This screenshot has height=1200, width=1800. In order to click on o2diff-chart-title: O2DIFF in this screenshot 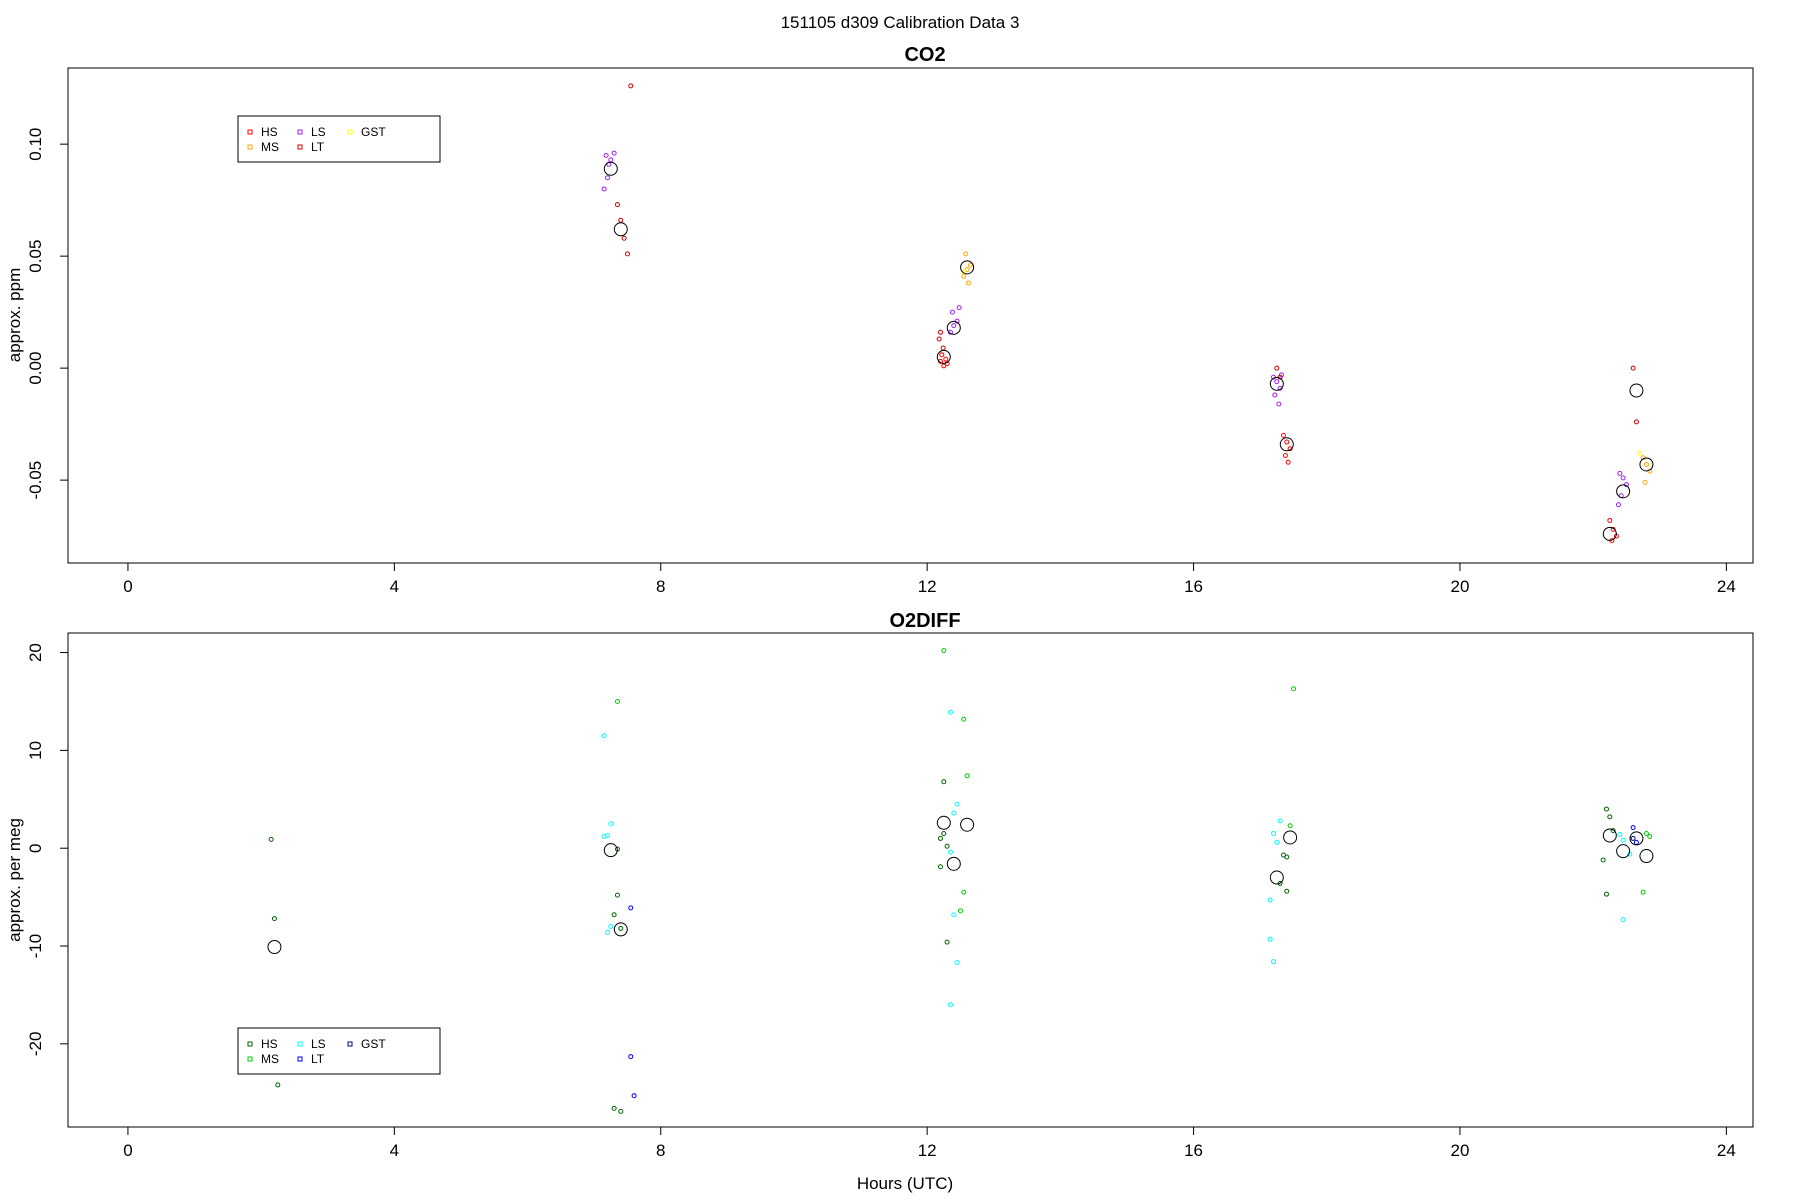, I will do `click(924, 621)`.